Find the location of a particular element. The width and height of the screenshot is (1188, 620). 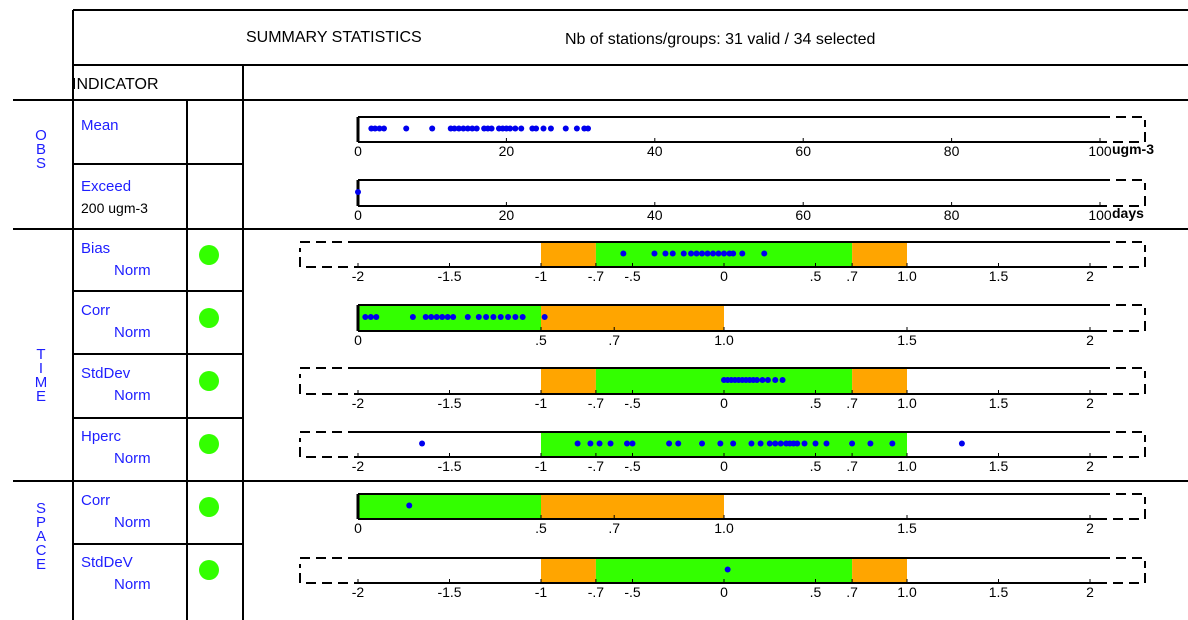

indicator-threshold-label: 200 ugm-3 is located at coordinates (114, 208).